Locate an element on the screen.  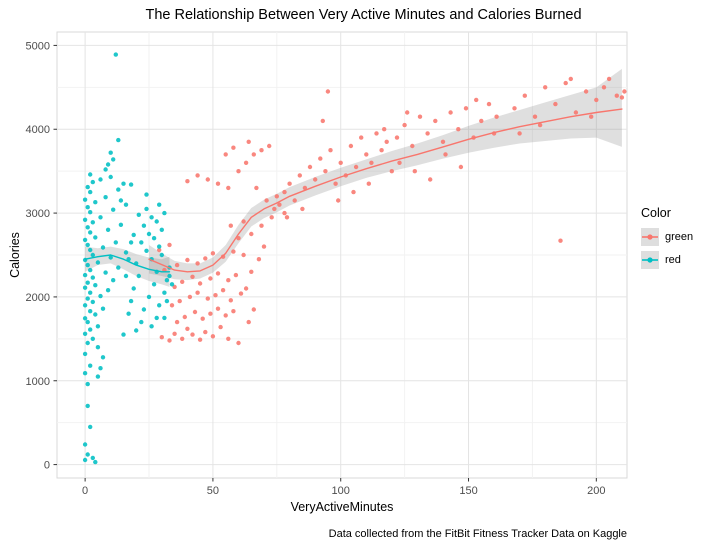
legend-item-green: green is located at coordinates (667, 237).